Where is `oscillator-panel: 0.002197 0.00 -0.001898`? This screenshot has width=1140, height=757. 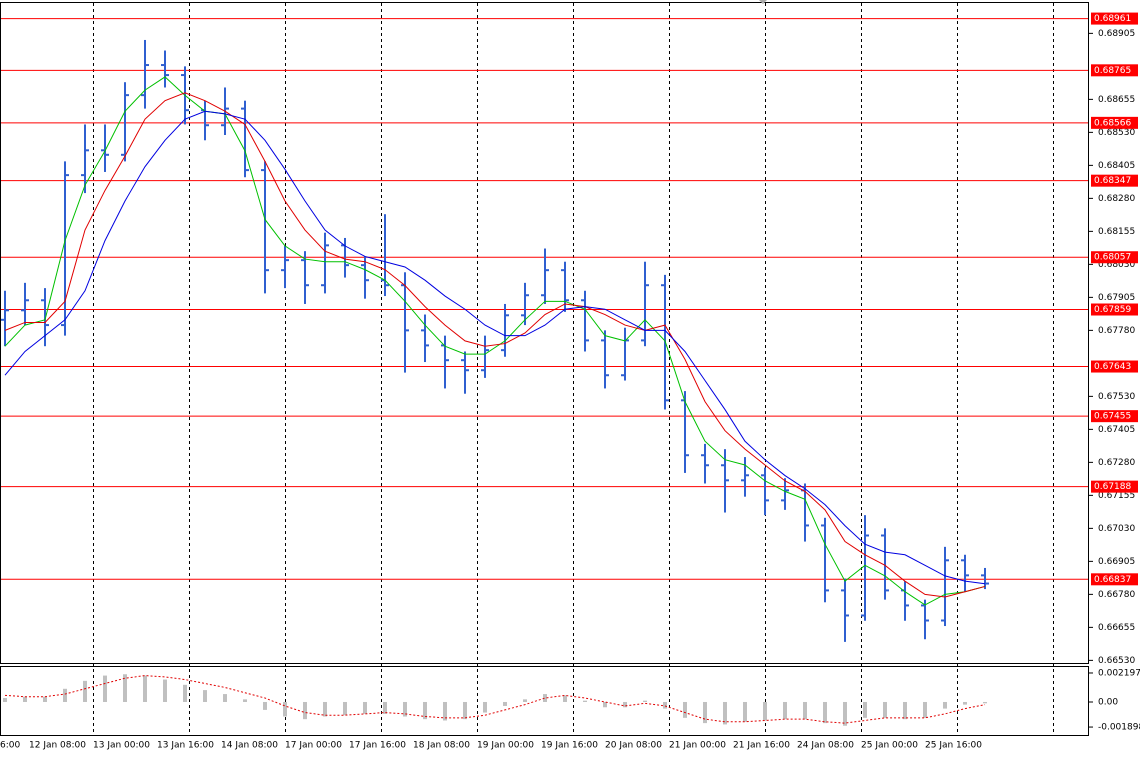
oscillator-panel: 0.002197 0.00 -0.001898 is located at coordinates (571, 700).